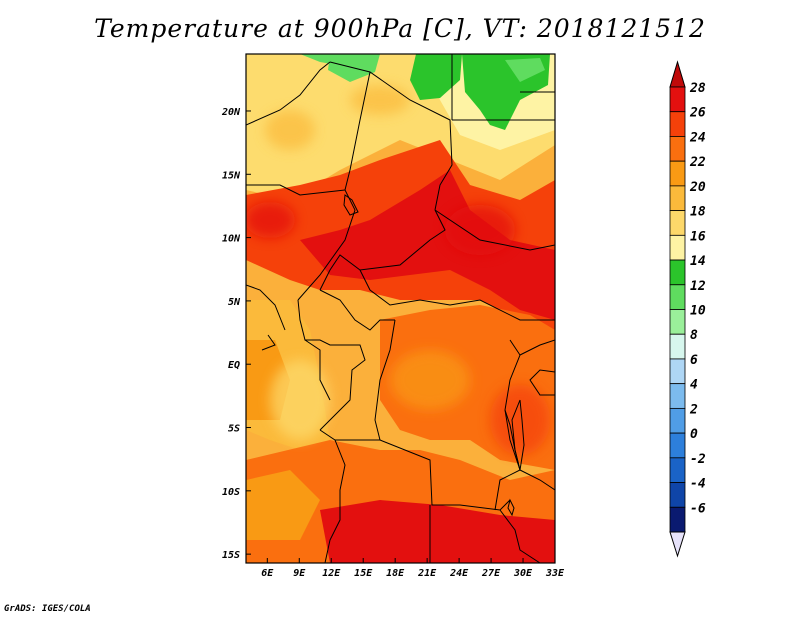 This screenshot has height=618, width=800. What do you see at coordinates (694, 385) in the screenshot?
I see `colorbar-label: 4` at bounding box center [694, 385].